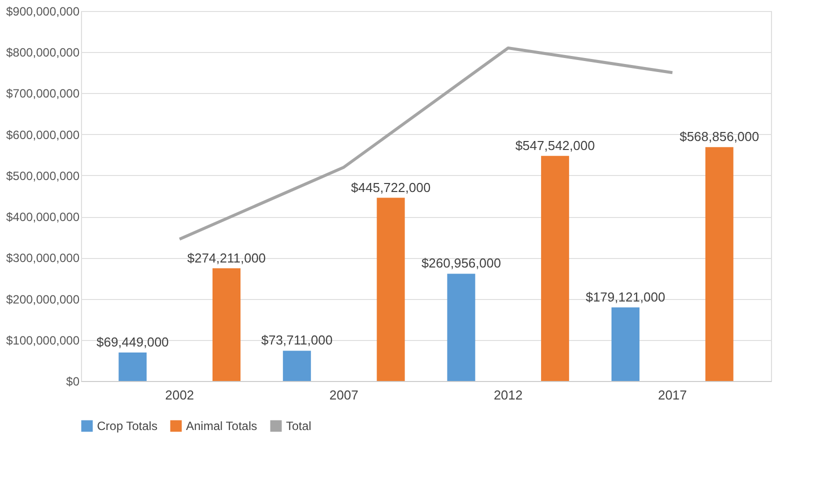 This screenshot has width=840, height=500. Describe the element at coordinates (555, 145) in the screenshot. I see `data-label: $547,542,000` at that location.